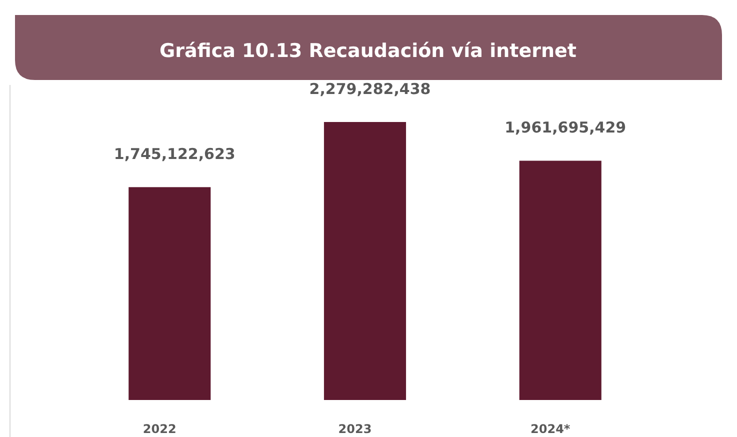  What do you see at coordinates (368, 51) in the screenshot?
I see `chart-title: Gráfica 10.13 Recaudación vía internet` at bounding box center [368, 51].